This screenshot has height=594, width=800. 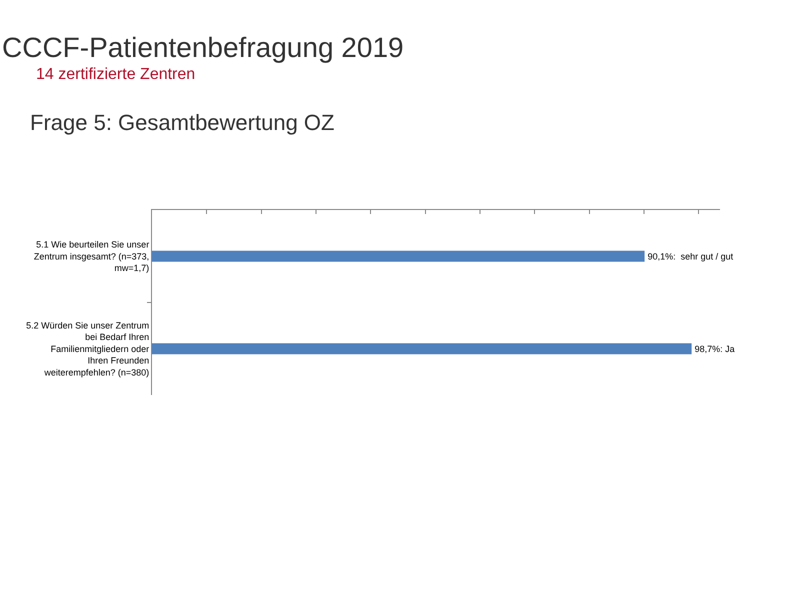 What do you see at coordinates (92, 257) in the screenshot?
I see `y-tick-label: 5.1 Wie beurteilen Sie unser Zentrum insgesamt? (n=373, mw=1,7)` at bounding box center [92, 257].